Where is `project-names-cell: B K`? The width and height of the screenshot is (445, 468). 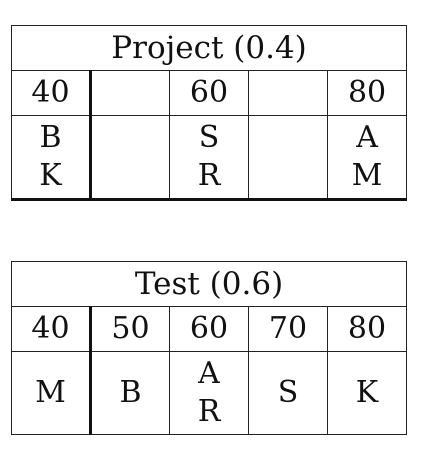 project-names-cell: B K is located at coordinates (51, 158).